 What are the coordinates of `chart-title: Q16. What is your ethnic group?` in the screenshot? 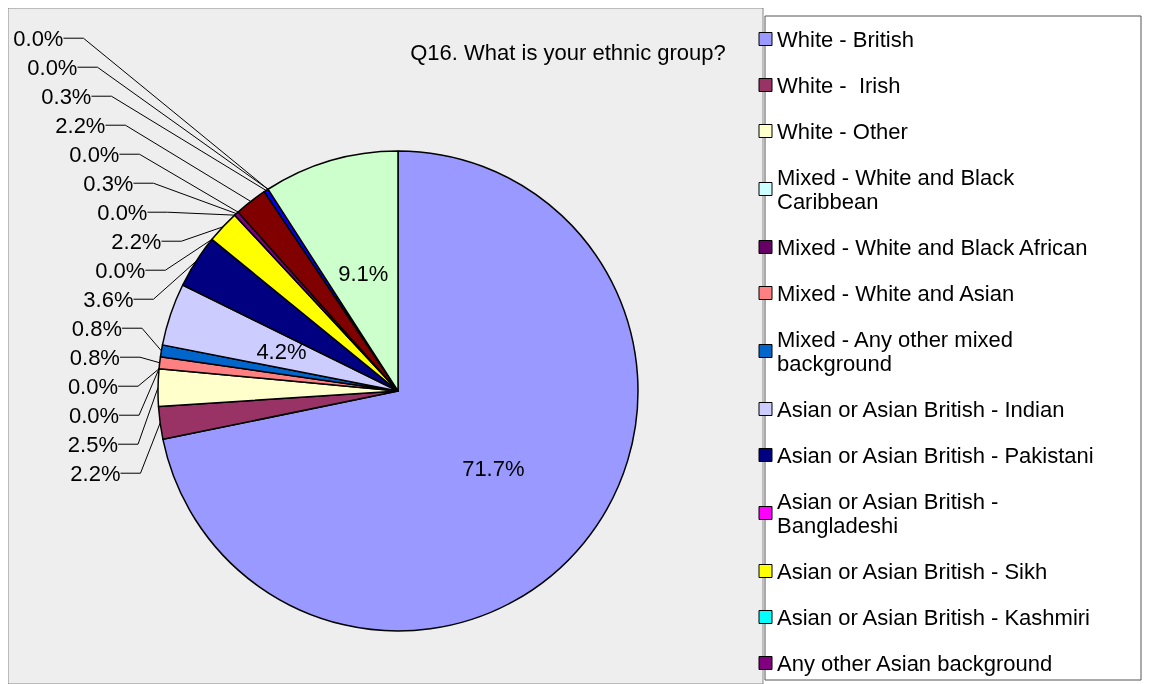 It's located at (568, 52).